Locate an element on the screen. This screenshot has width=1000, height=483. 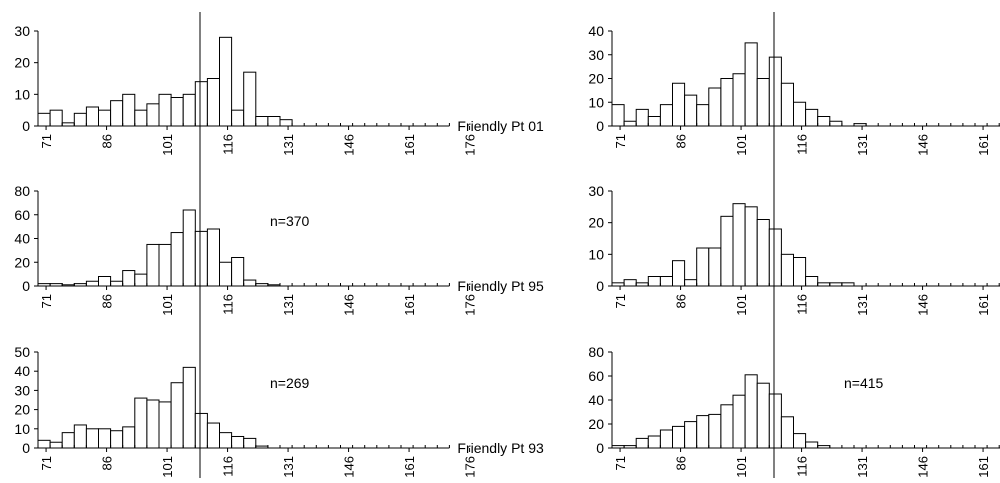
y-tick-label: 50 is located at coordinates (22, 352).